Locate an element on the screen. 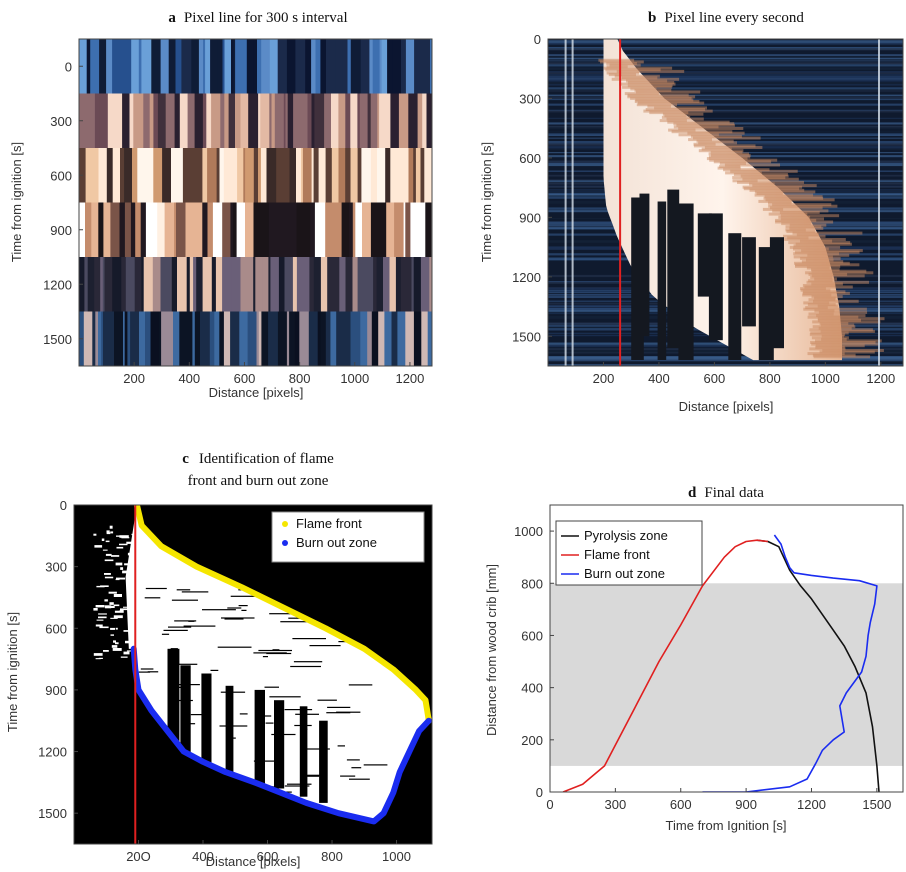 This screenshot has width=906, height=872. panel-b-xlabel: Distance [pixels] is located at coordinates (726, 406).